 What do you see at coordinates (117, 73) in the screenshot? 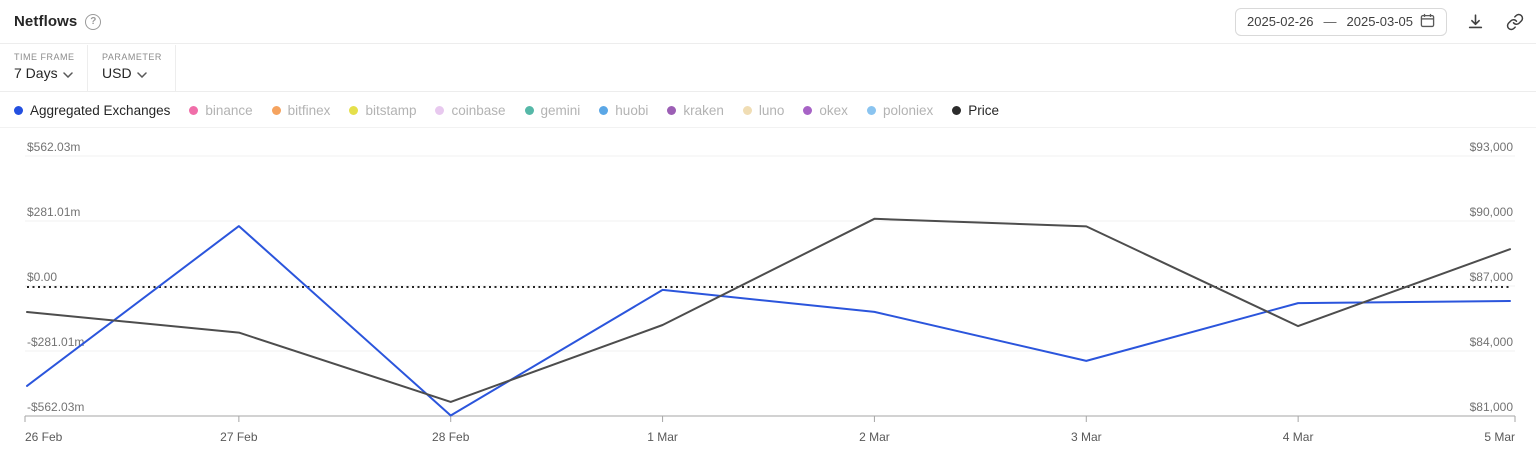
I see `parameter-value: USD` at bounding box center [117, 73].